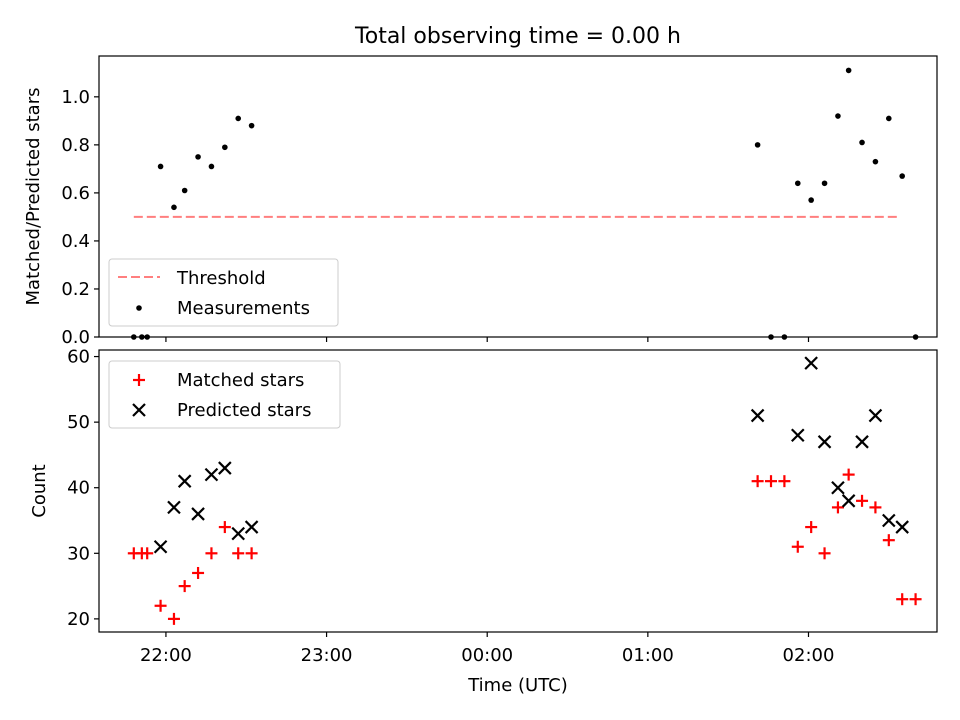 This screenshot has width=960, height=720. I want to click on bottom-y-tick-label: 20, so click(78, 619).